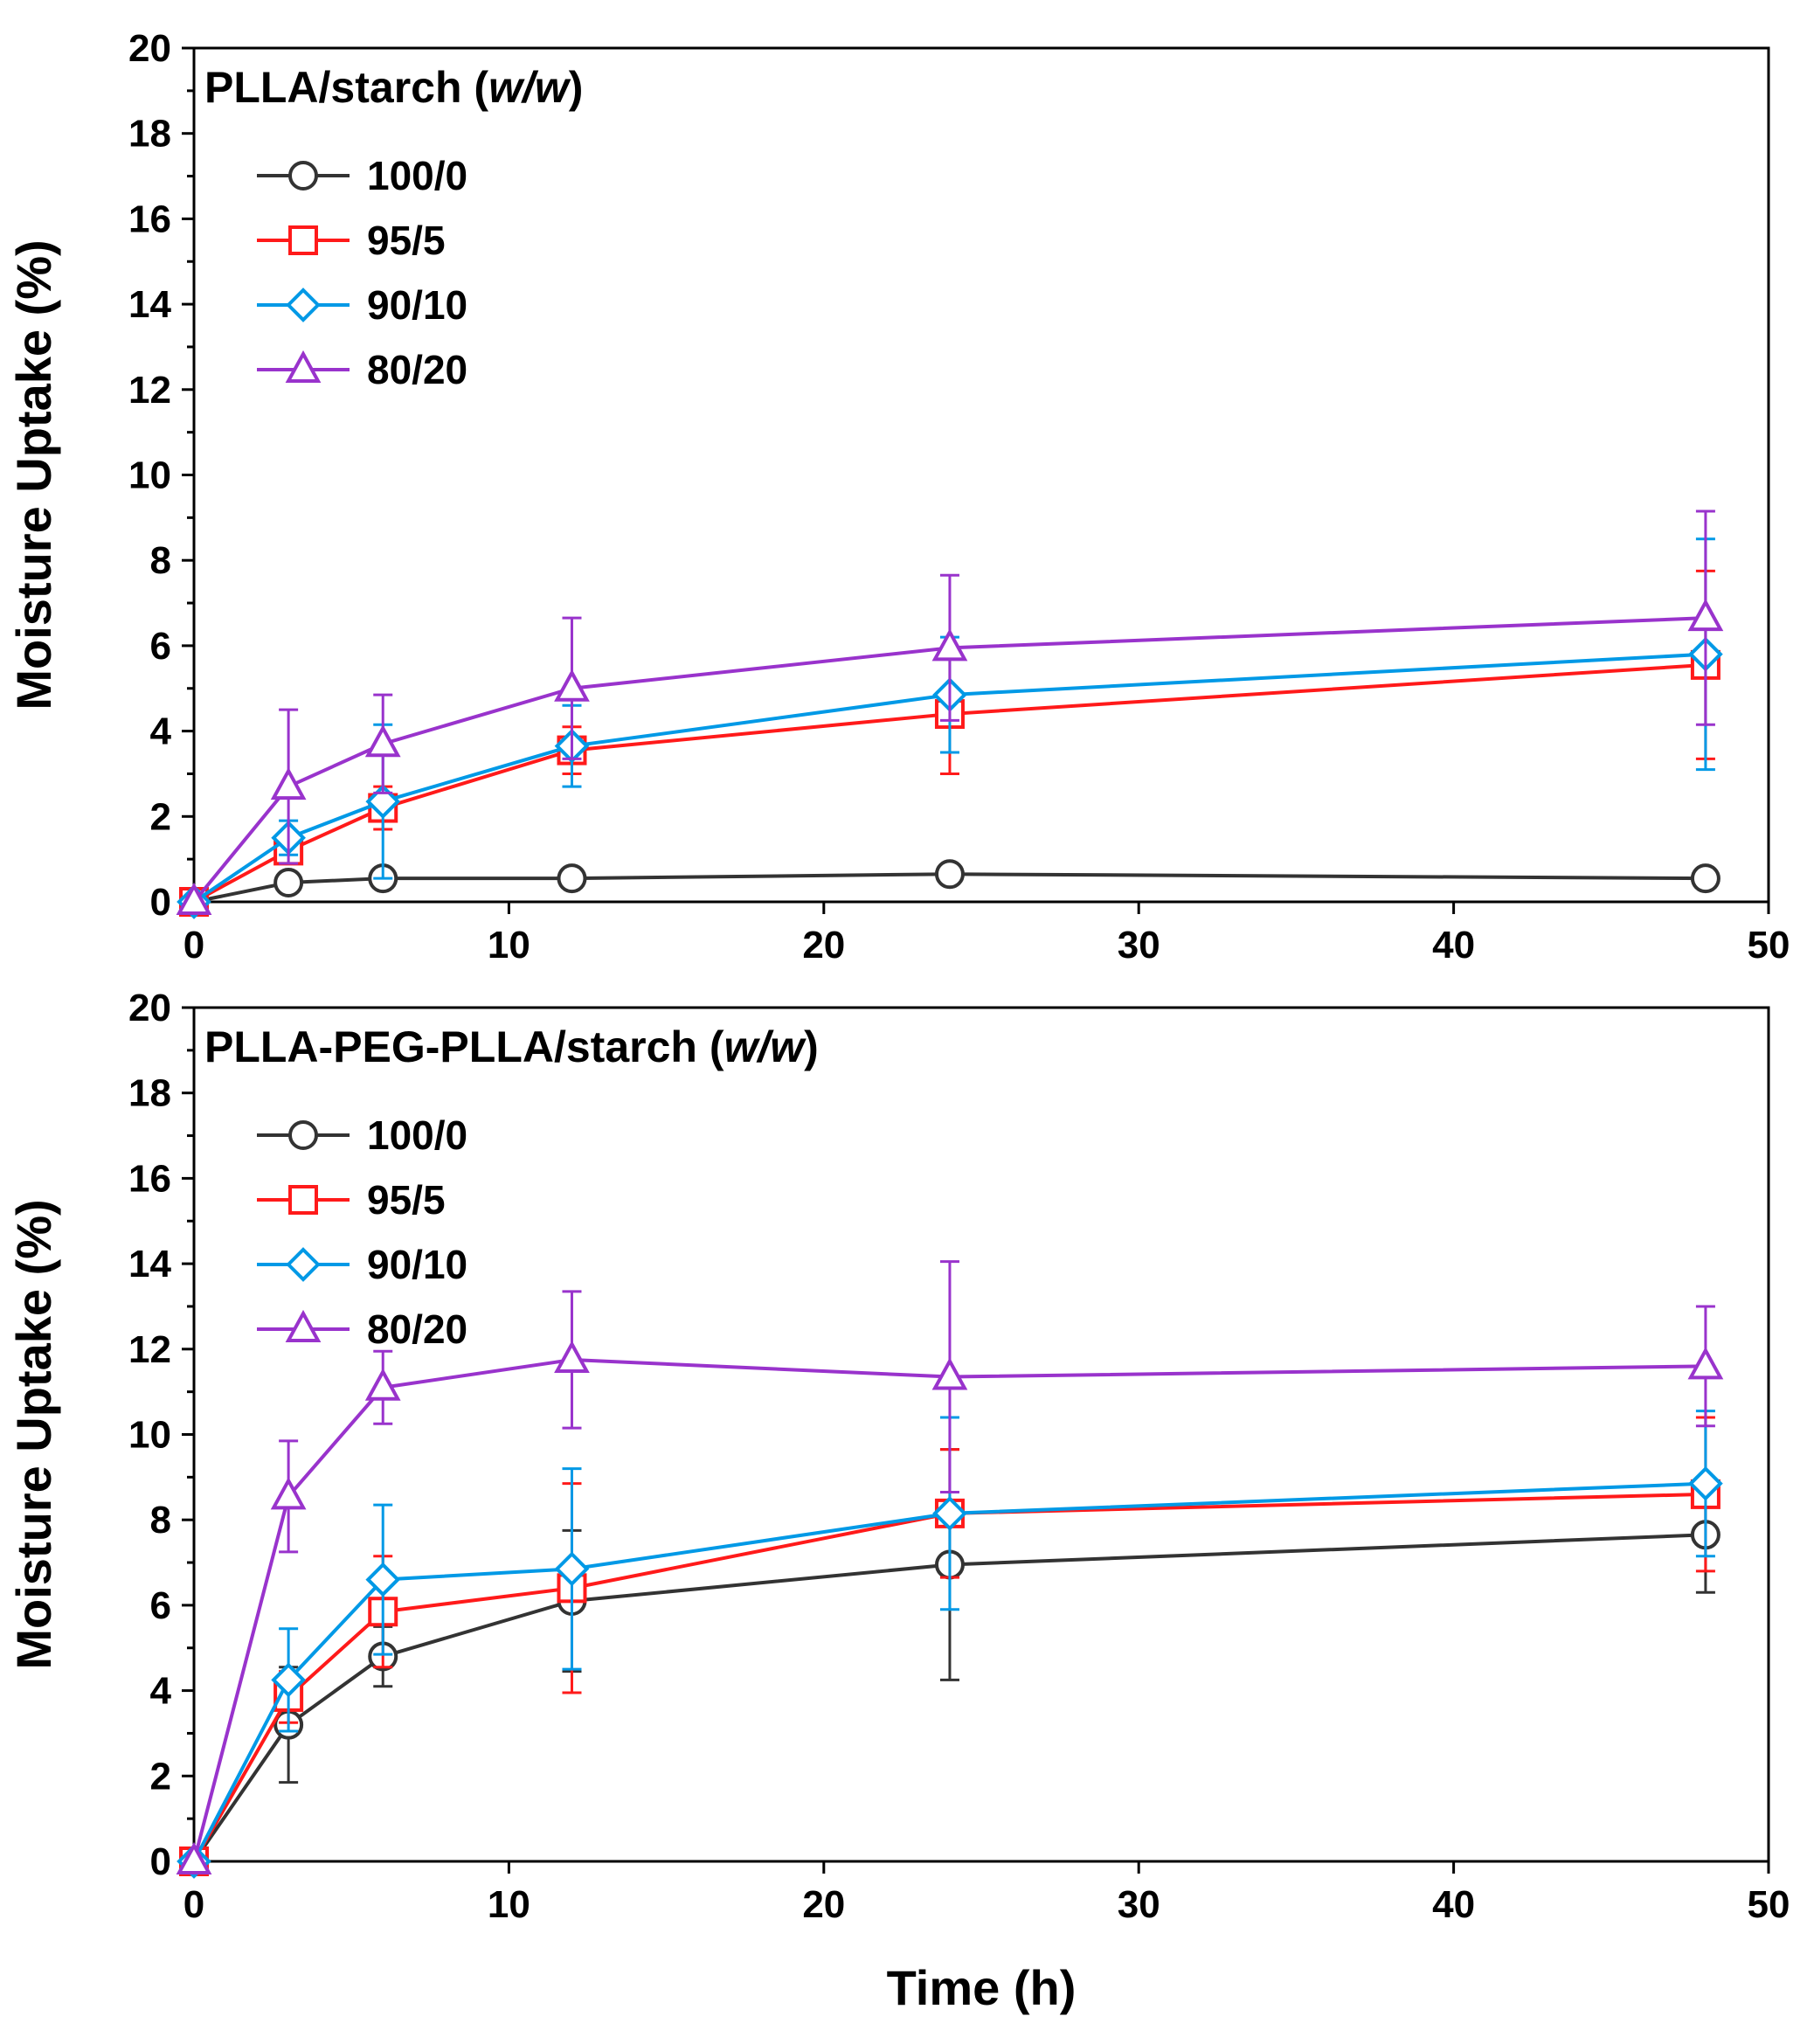  I want to click on chart-0-y-tick-label: 14, so click(149, 304).